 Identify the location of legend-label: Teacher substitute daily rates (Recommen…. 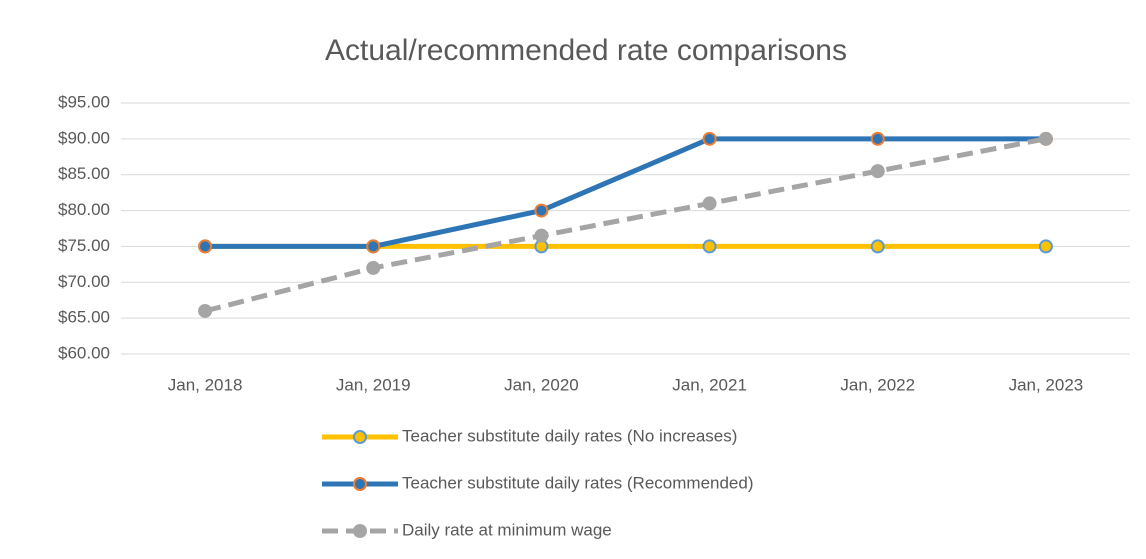
(578, 482).